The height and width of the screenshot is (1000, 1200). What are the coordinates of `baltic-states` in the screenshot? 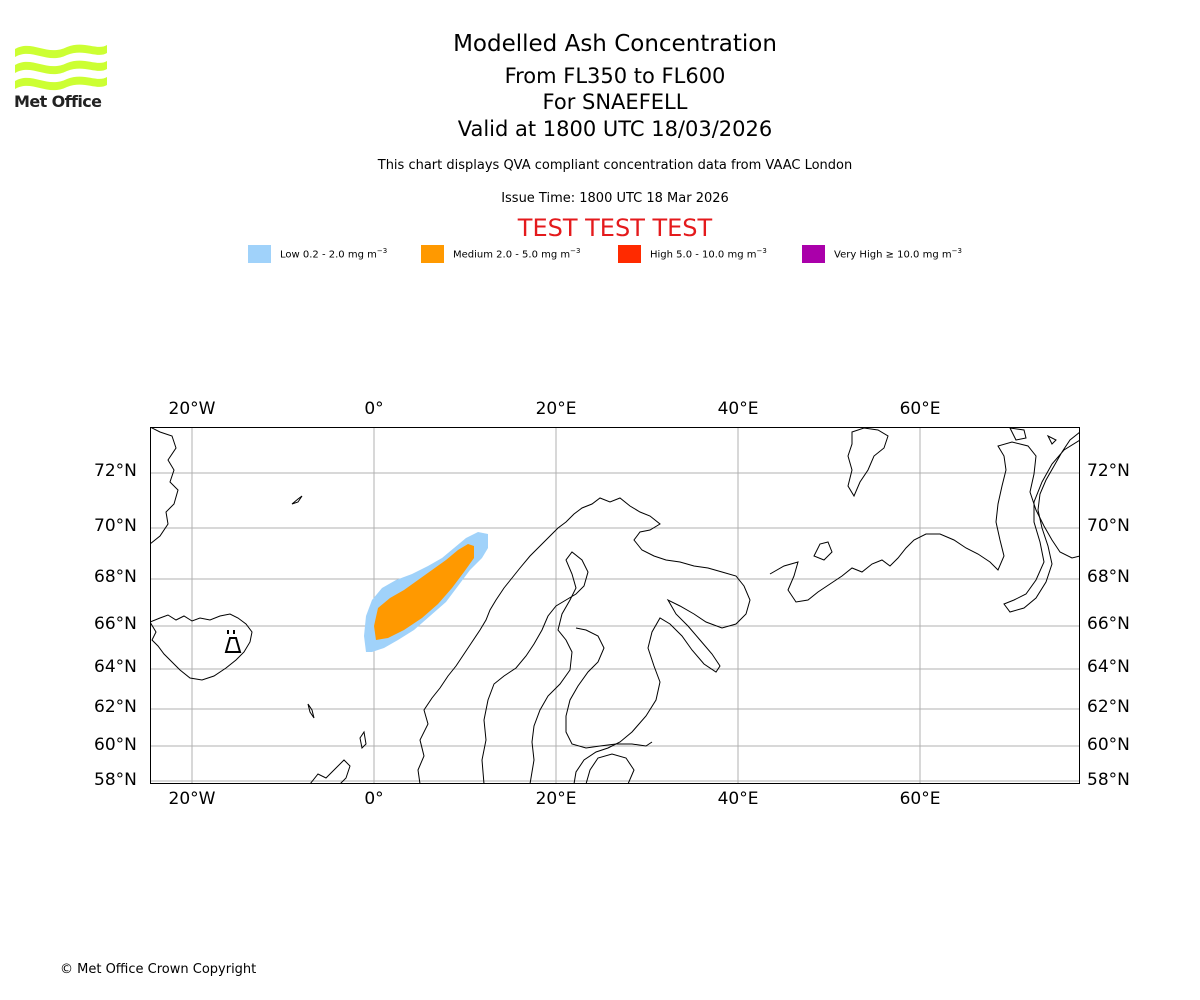 It's located at (610, 768).